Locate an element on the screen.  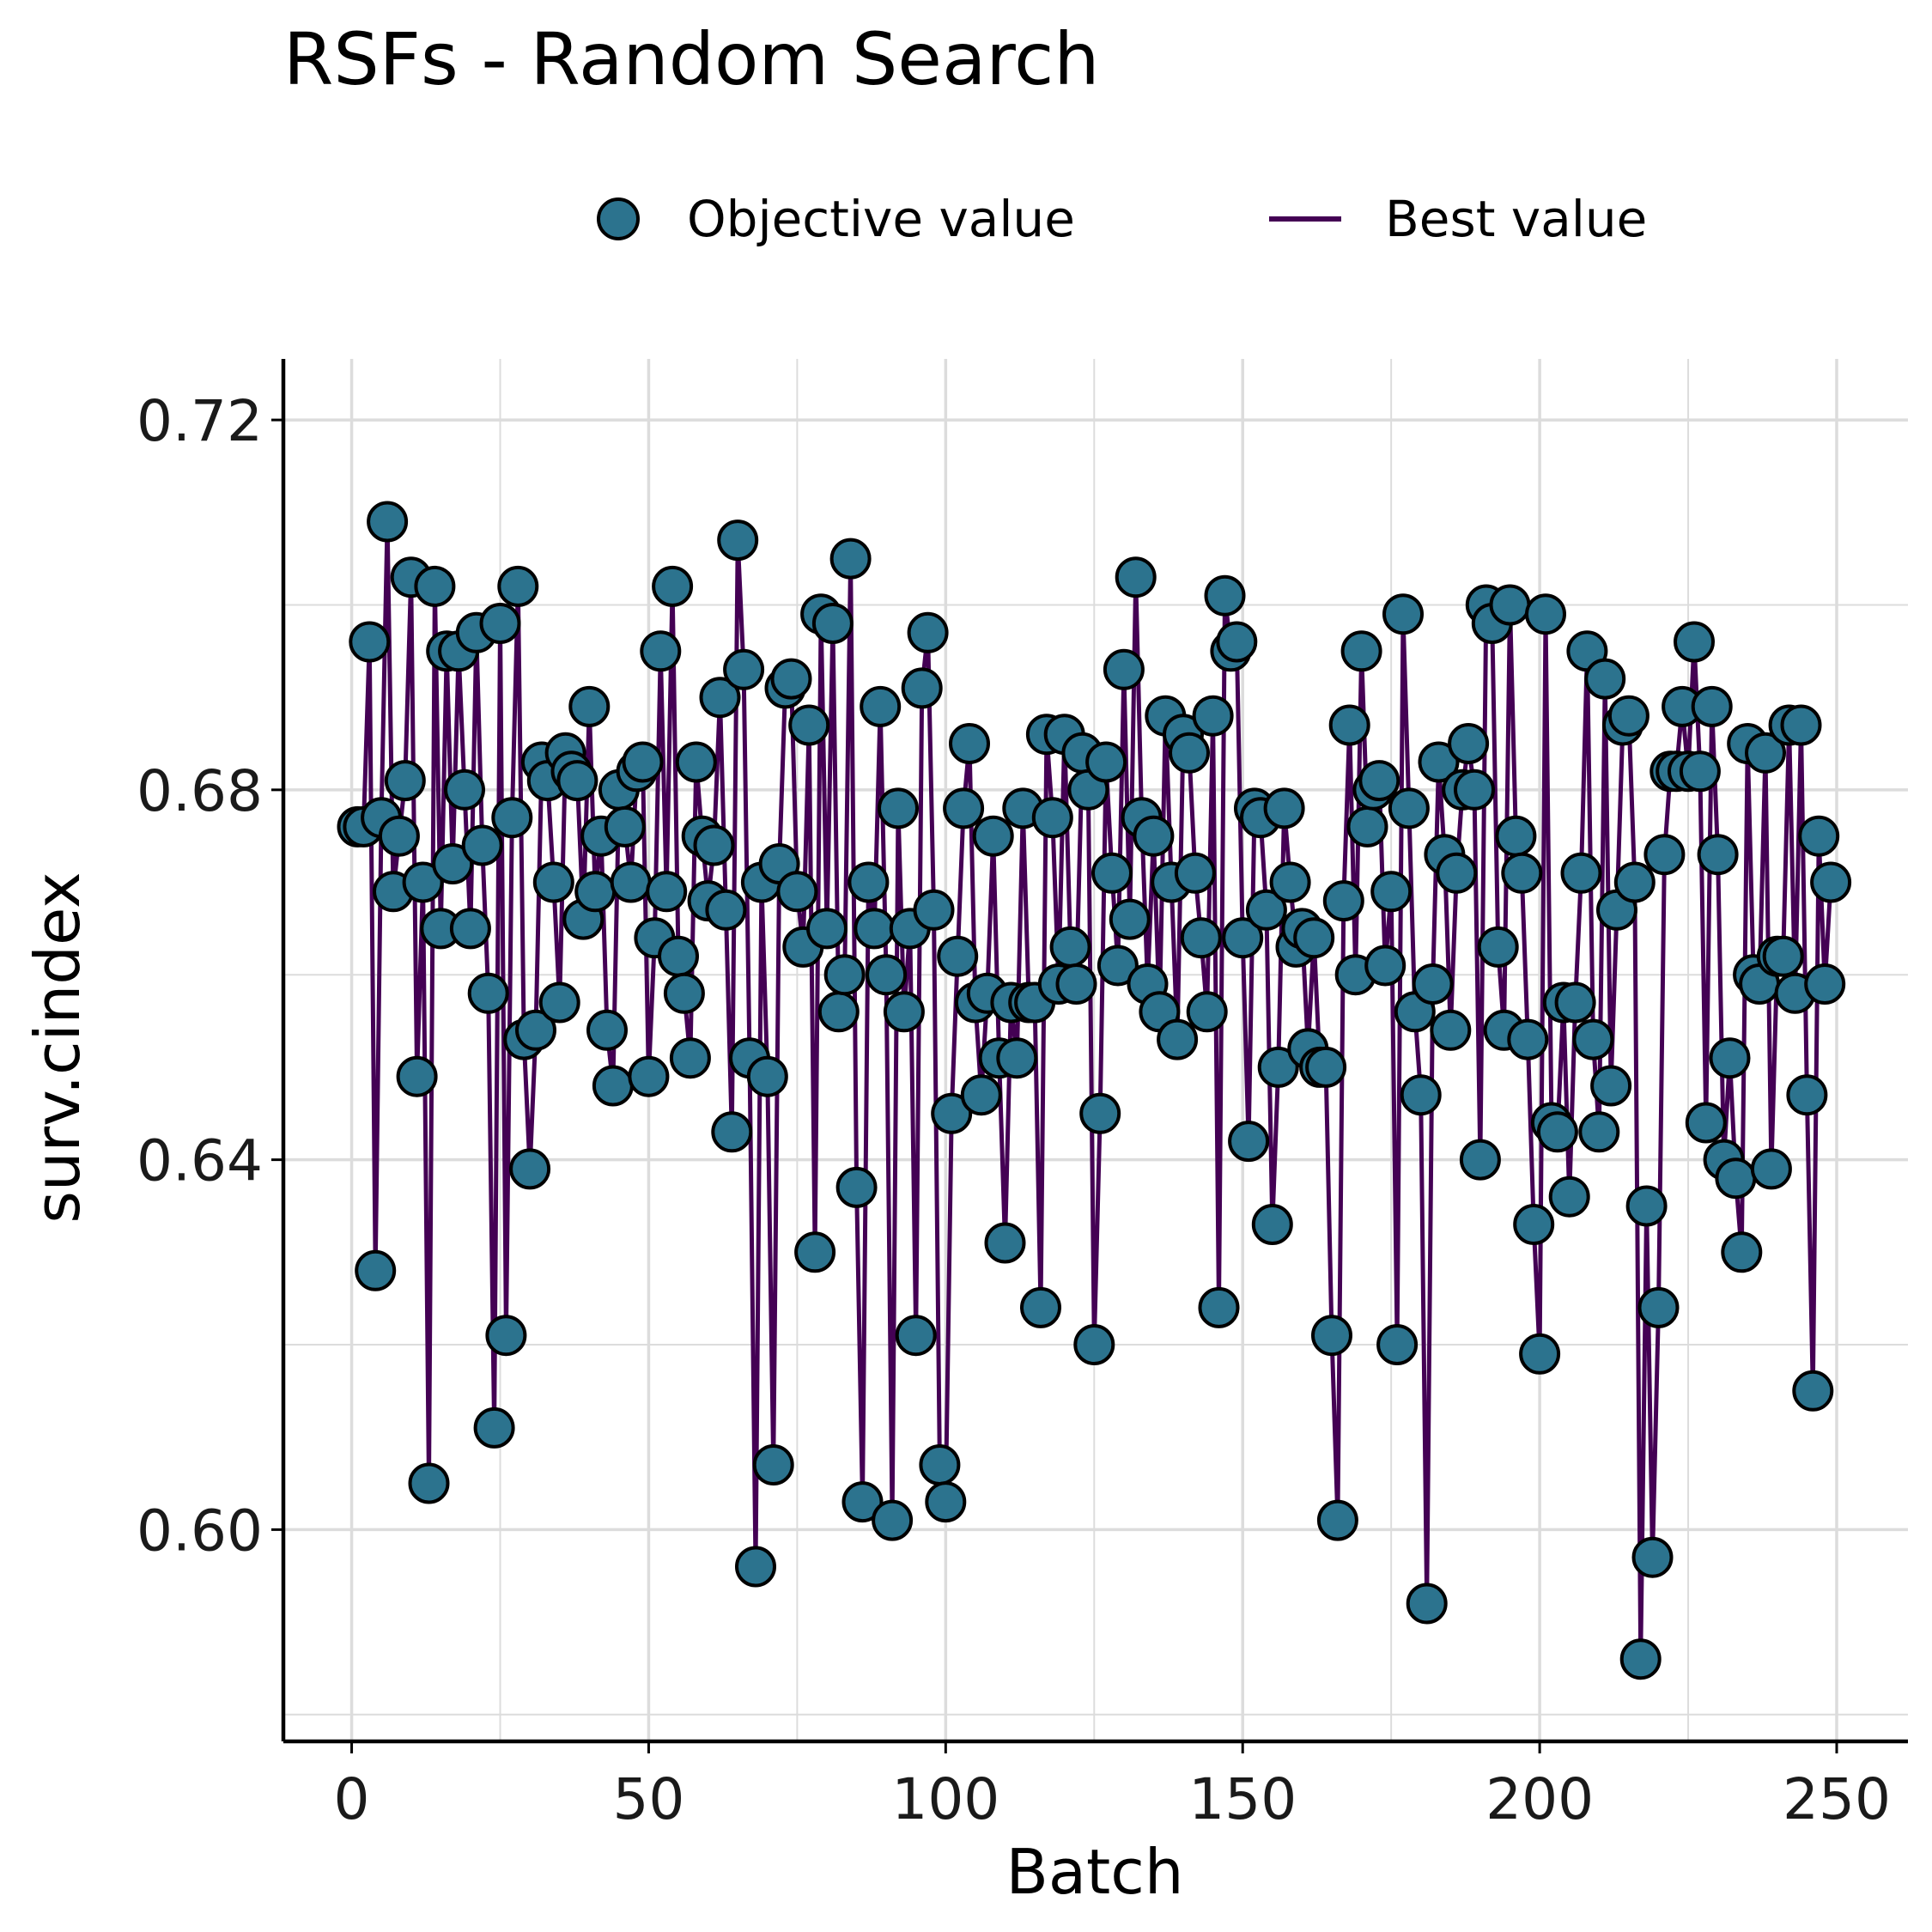
chart-title: RSFs - Random Search is located at coordinates (691, 59).